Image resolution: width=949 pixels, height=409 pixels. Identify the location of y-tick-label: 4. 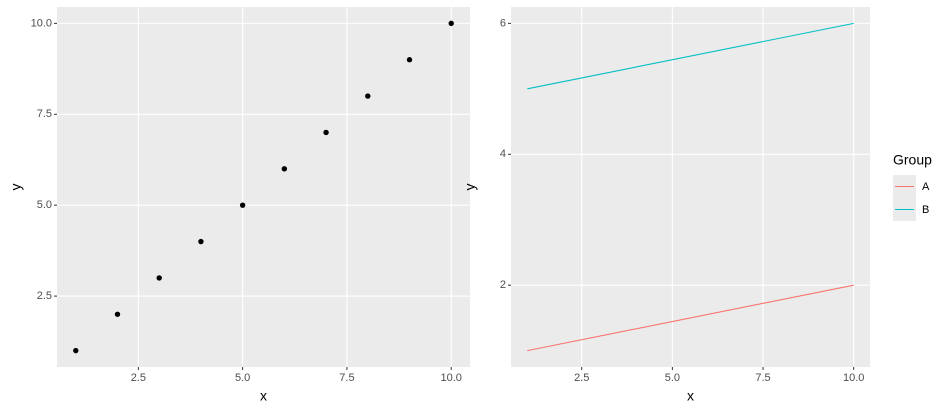
(503, 154).